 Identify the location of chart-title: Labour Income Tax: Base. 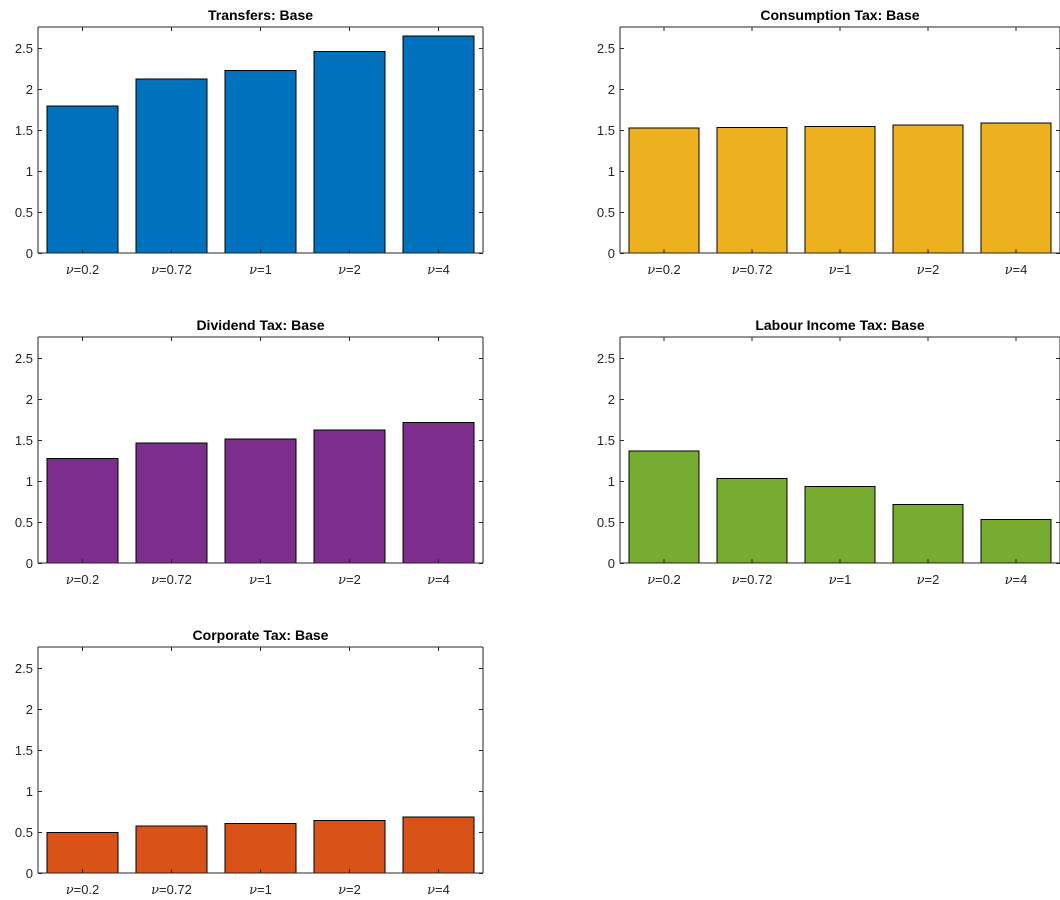
(840, 325).